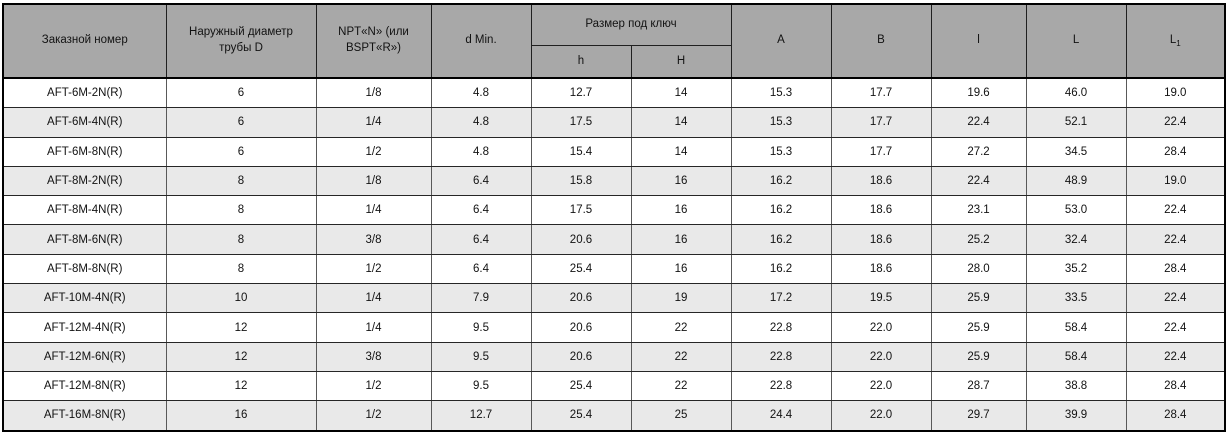 The height and width of the screenshot is (435, 1227). Describe the element at coordinates (1173, 40) in the screenshot. I see `l1-base: L` at that location.